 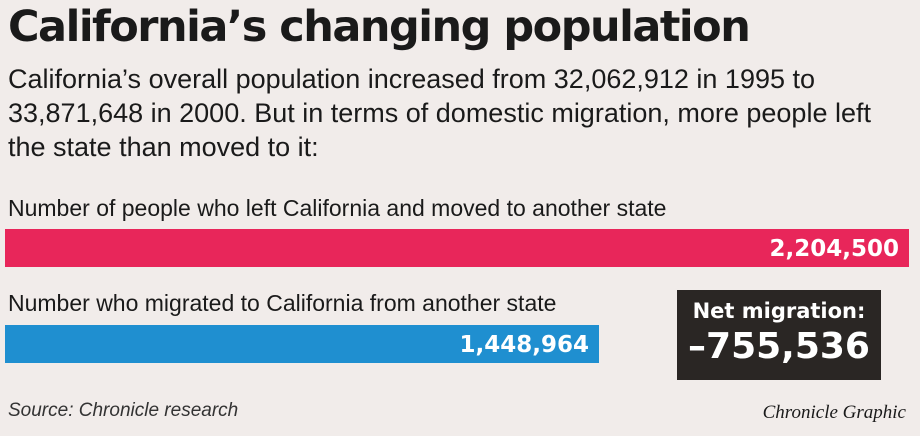 What do you see at coordinates (779, 346) in the screenshot?
I see `net-migration-value: –755,536` at bounding box center [779, 346].